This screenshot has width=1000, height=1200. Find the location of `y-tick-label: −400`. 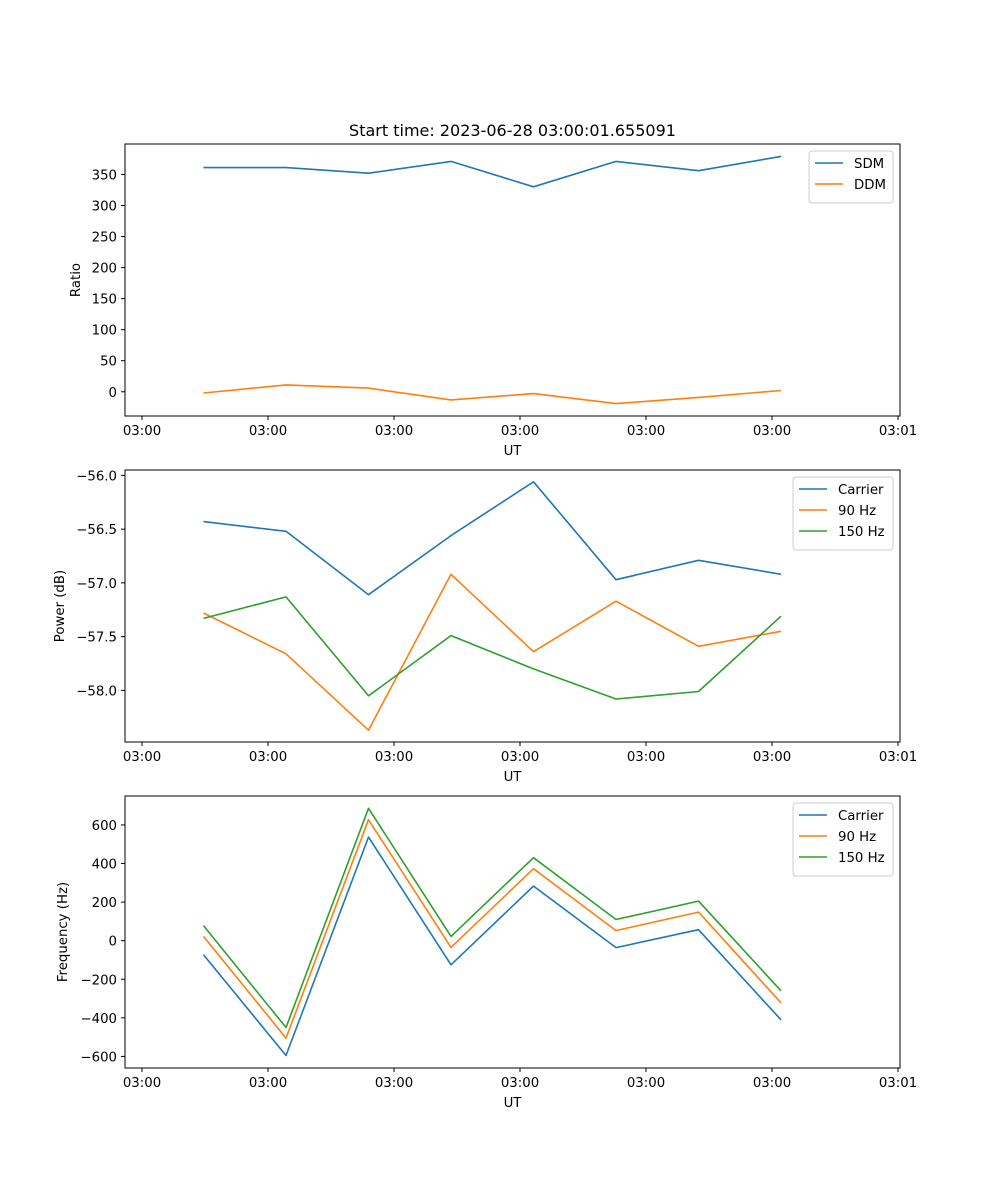

y-tick-label: −400 is located at coordinates (98, 1019).